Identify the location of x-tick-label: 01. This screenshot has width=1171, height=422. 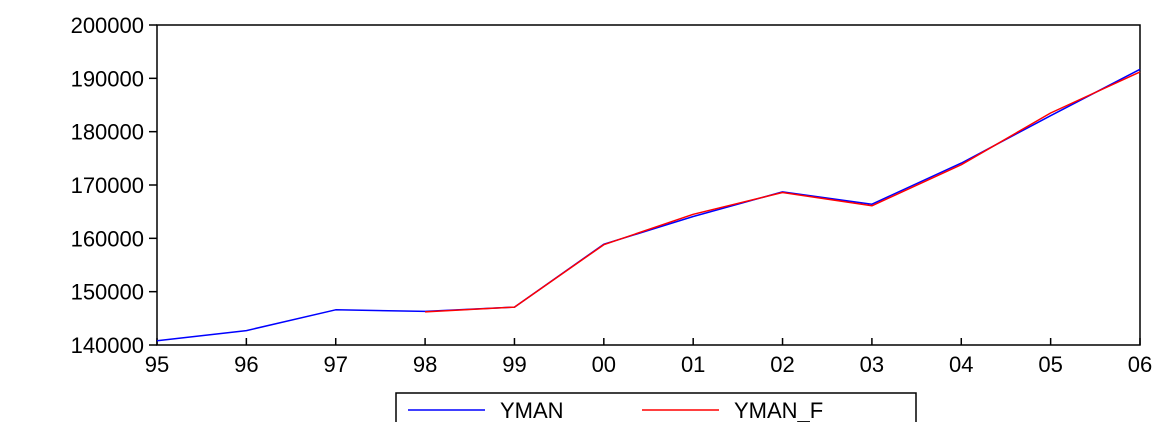
(693, 364).